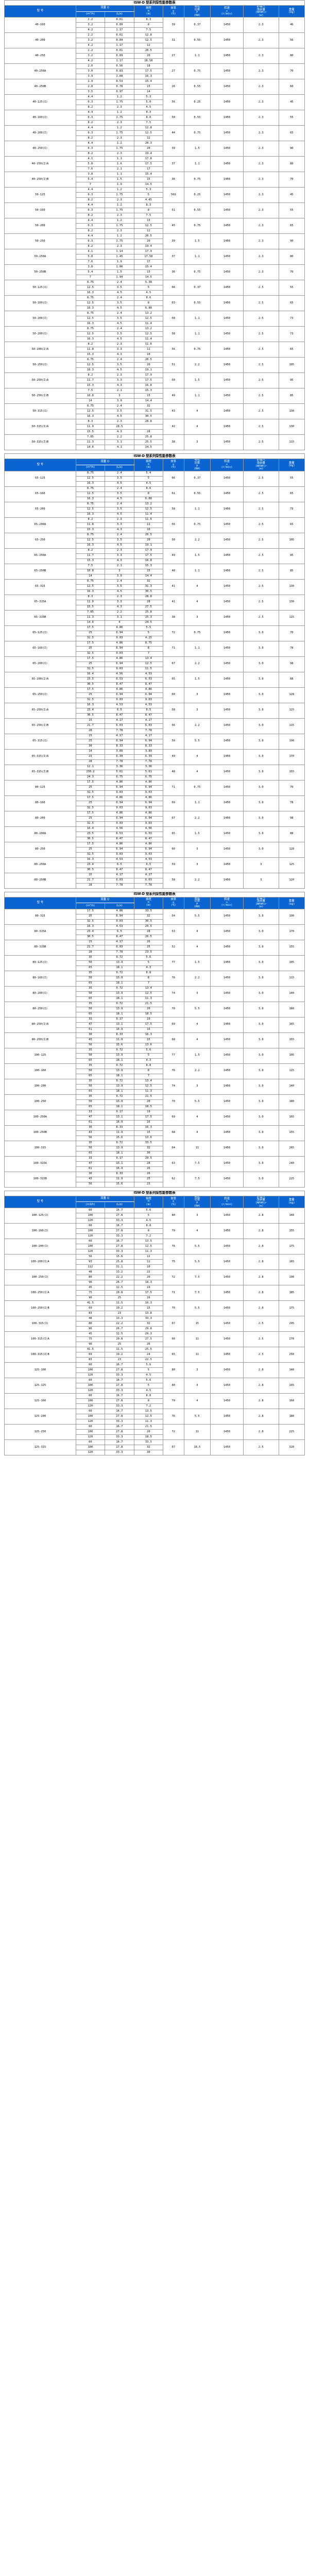 This screenshot has width=309, height=2576. What do you see at coordinates (227, 464) in the screenshot?
I see `header-speed-symbol: n` at bounding box center [227, 464].